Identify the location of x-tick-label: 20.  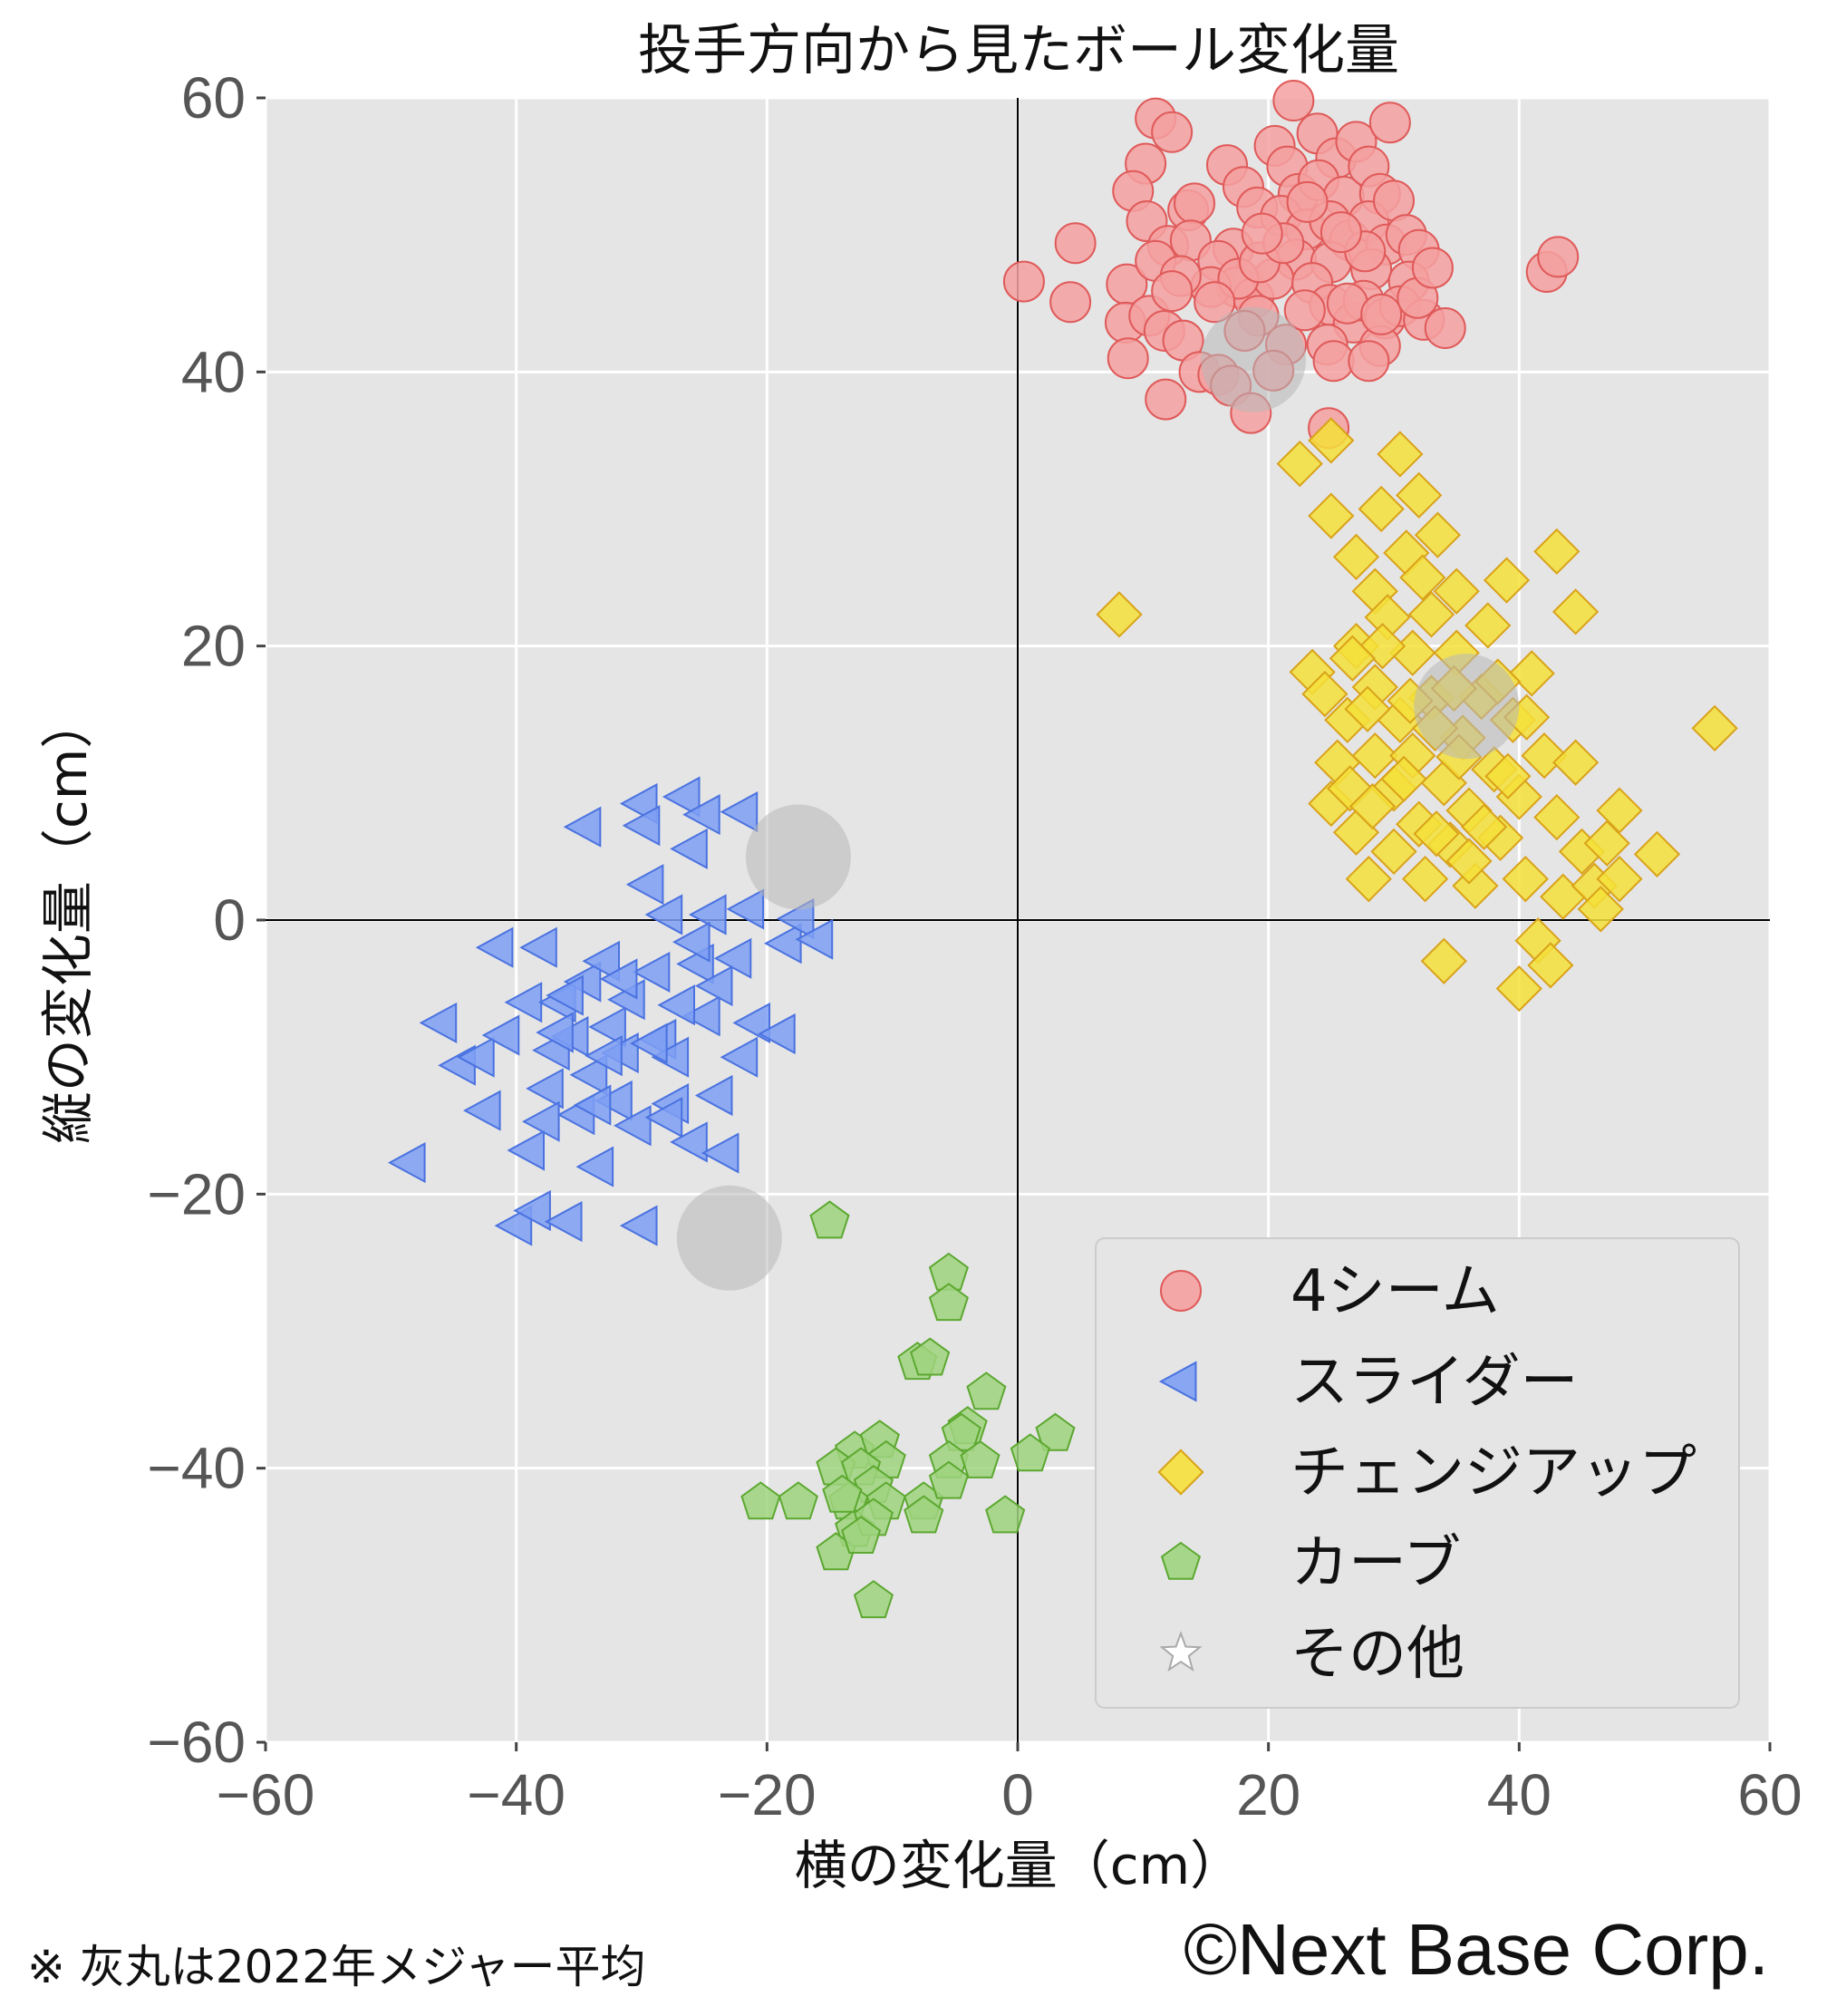
(1268, 1795).